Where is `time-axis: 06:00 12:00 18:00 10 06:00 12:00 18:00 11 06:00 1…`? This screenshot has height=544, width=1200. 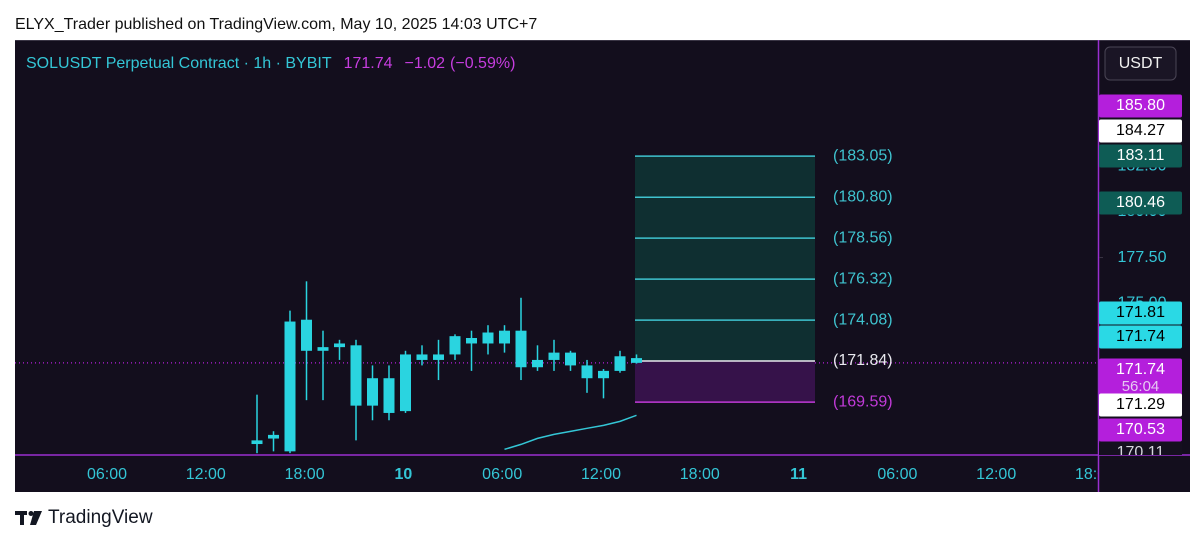 time-axis: 06:00 12:00 18:00 10 06:00 12:00 18:00 11 06:00 1… is located at coordinates (601, 474).